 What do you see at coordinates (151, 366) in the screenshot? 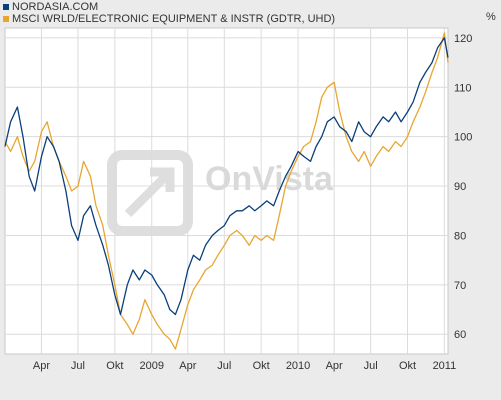
I see `x-tick-label: 2009` at bounding box center [151, 366].